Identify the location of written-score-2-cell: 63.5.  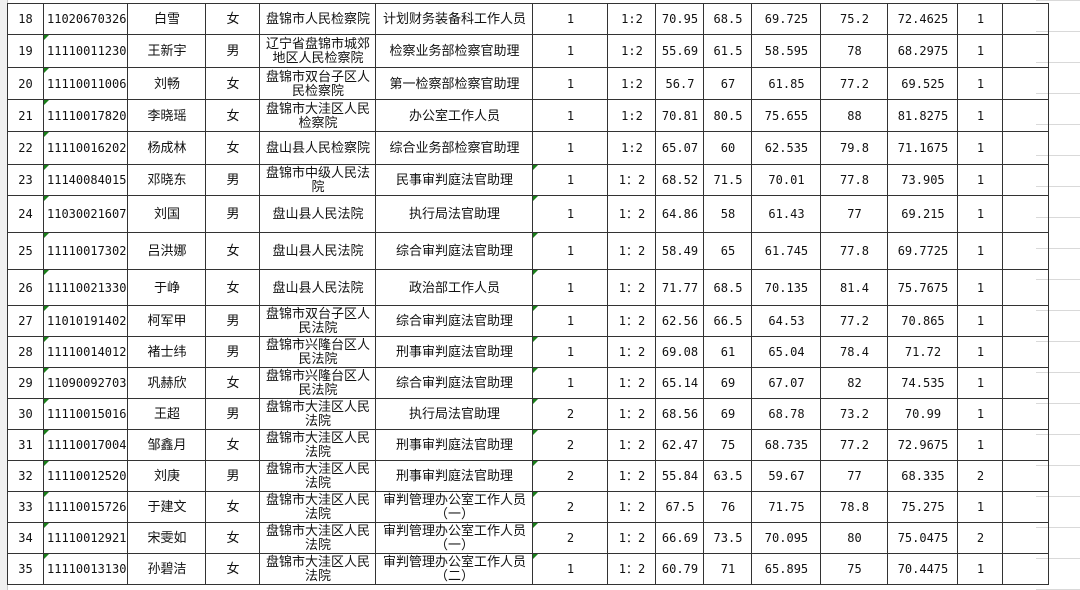
(728, 476).